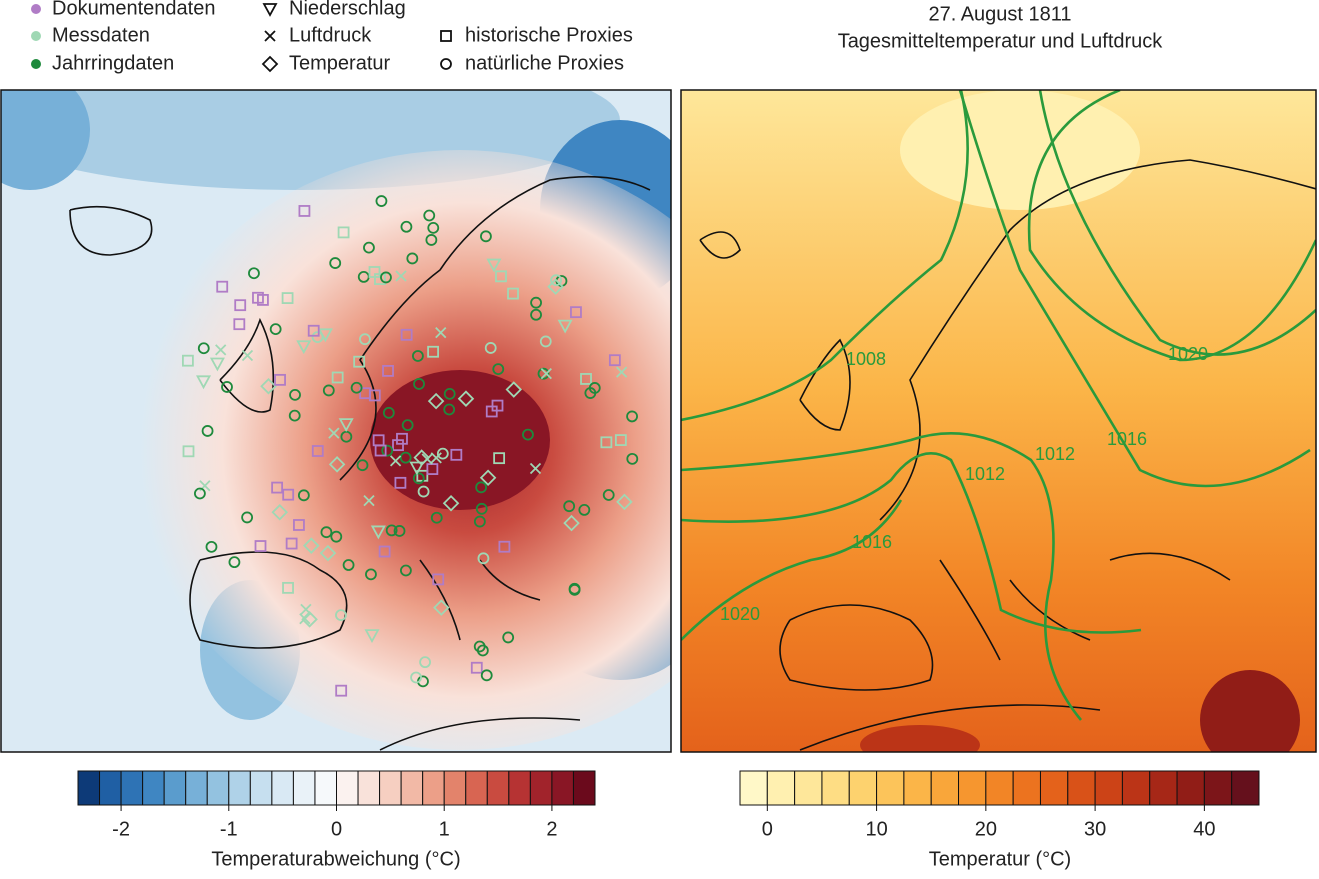 The image size is (1319, 879). Describe the element at coordinates (1204, 829) in the screenshot. I see `colorbar-tick-label: 40` at that location.